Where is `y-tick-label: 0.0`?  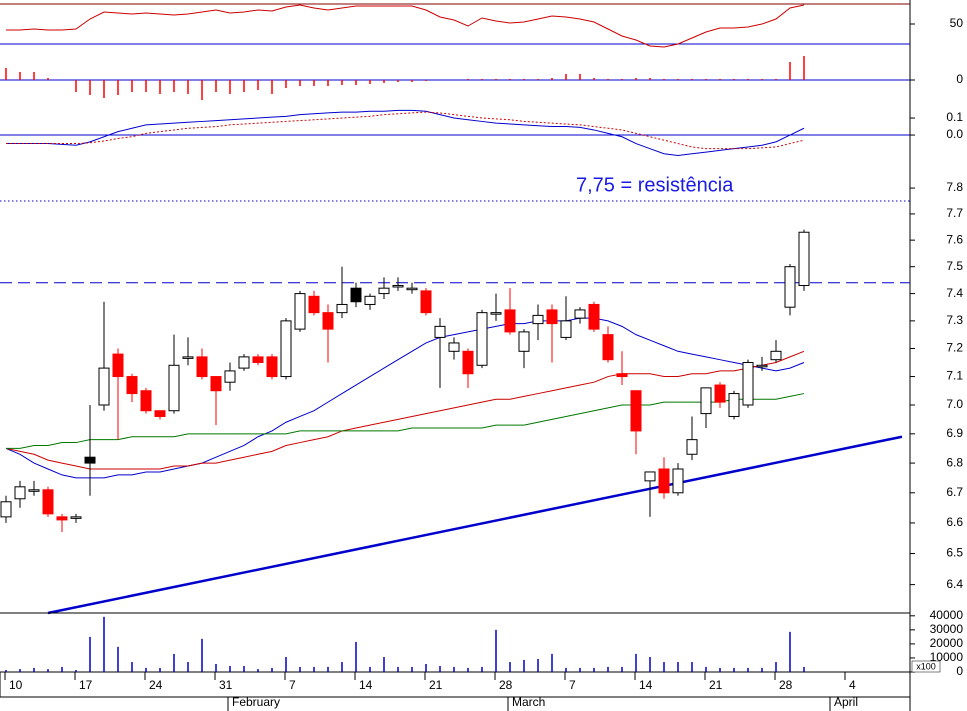
y-tick-label: 0.0 is located at coordinates (954, 134).